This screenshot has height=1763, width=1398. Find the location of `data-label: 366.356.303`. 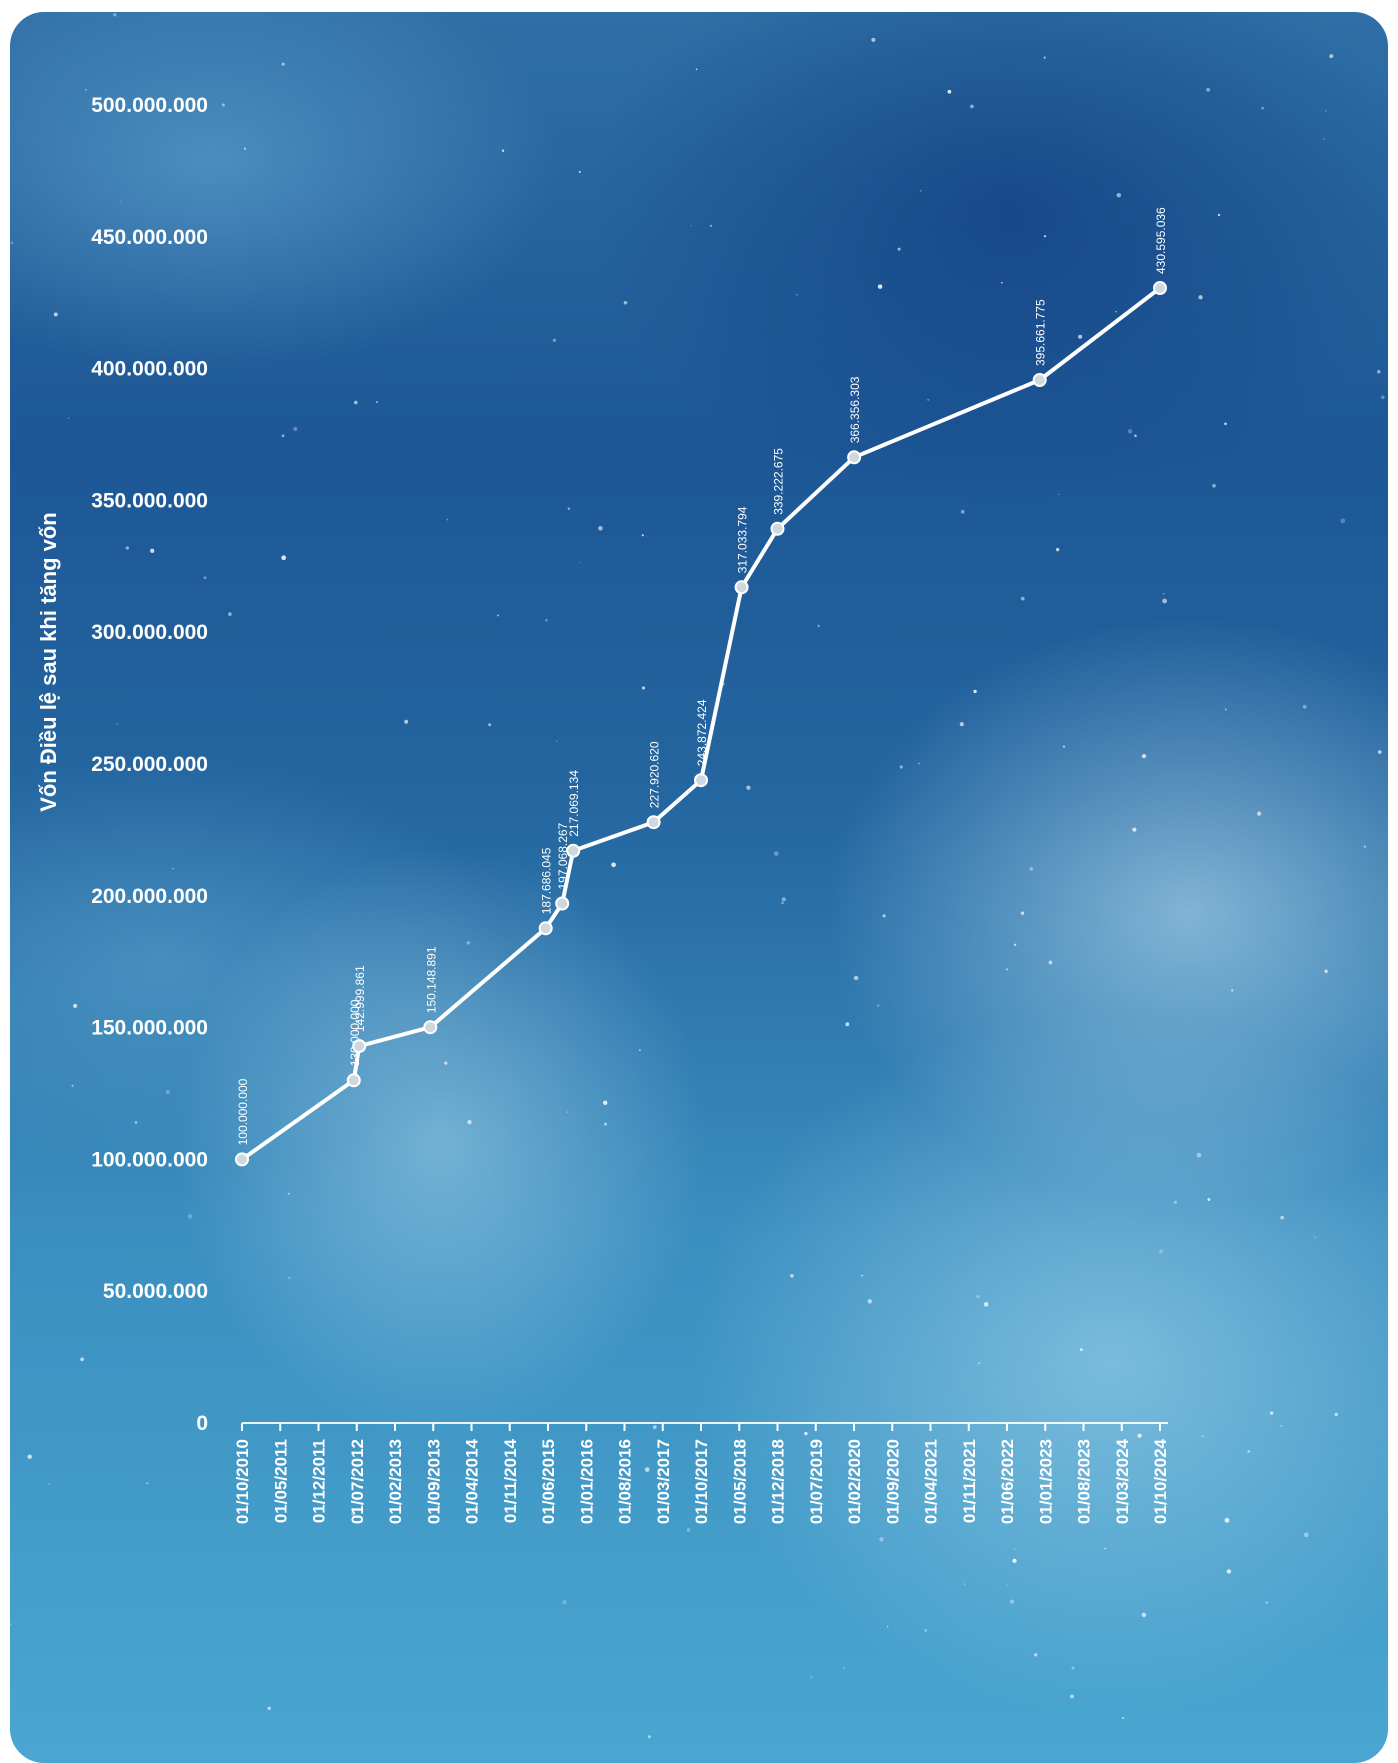

data-label: 366.356.303 is located at coordinates (855, 409).